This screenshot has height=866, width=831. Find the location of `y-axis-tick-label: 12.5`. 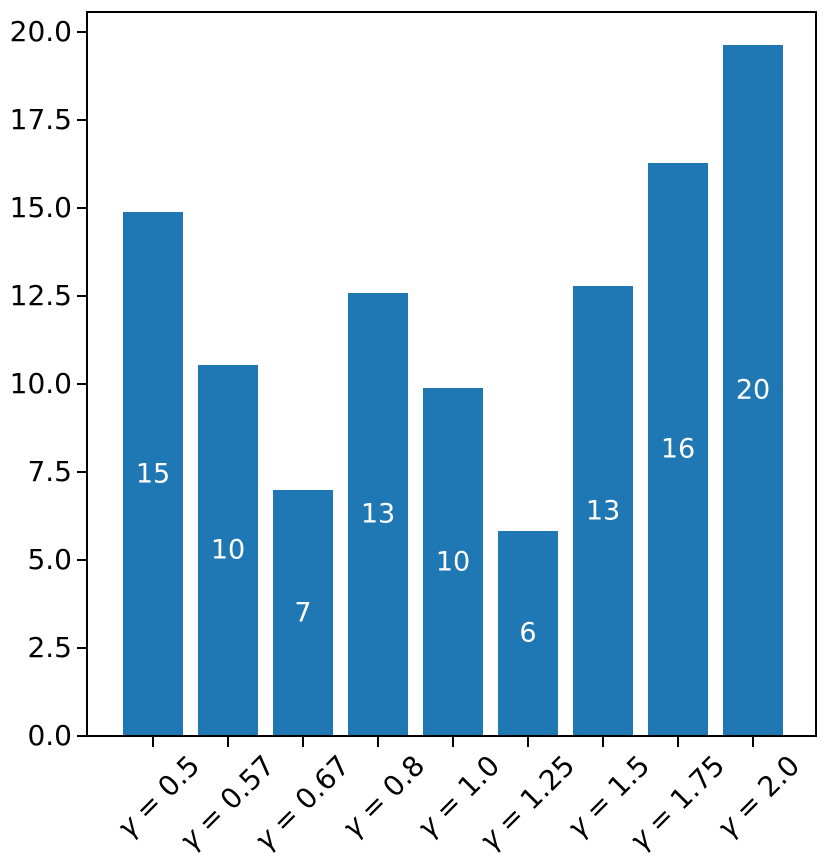

y-axis-tick-label: 12.5 is located at coordinates (40, 295).